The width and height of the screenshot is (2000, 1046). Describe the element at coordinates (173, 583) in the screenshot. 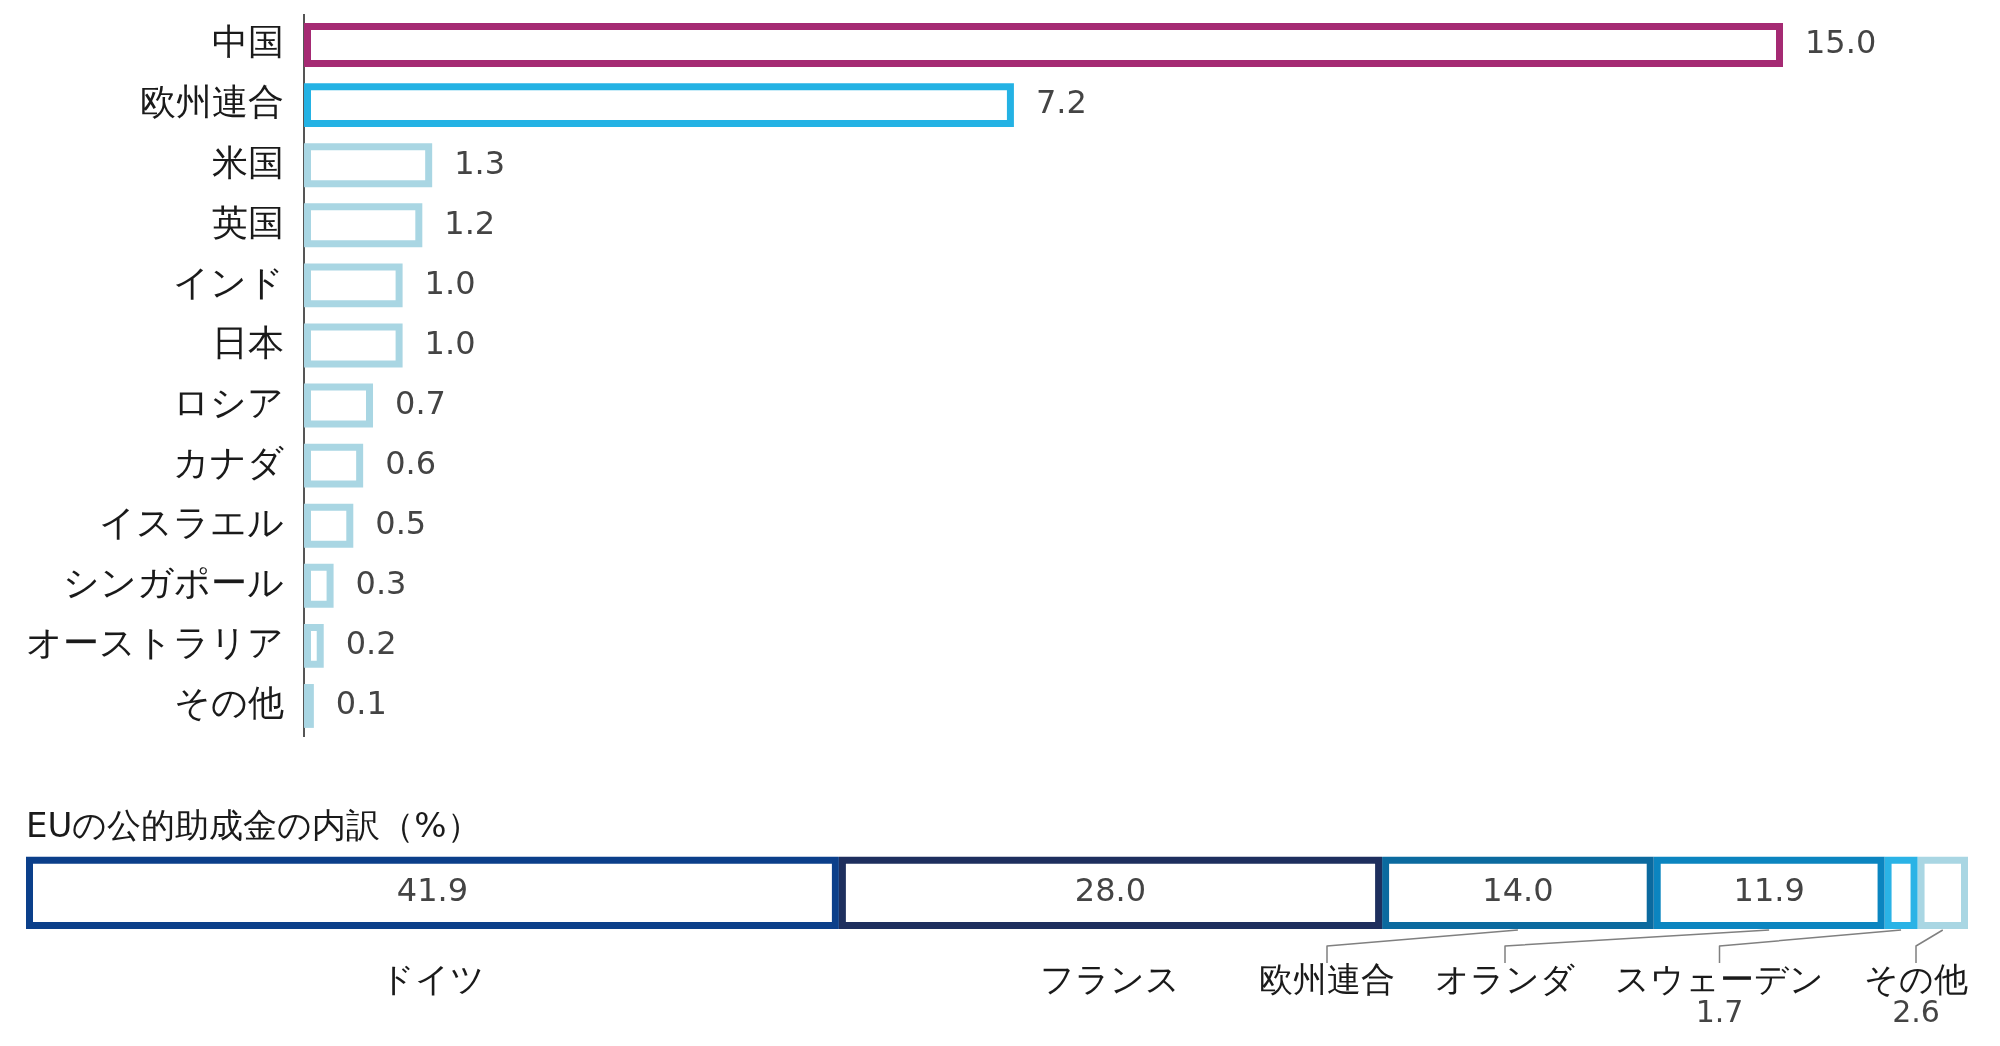

I see `y-tick-label: シンガポール` at that location.